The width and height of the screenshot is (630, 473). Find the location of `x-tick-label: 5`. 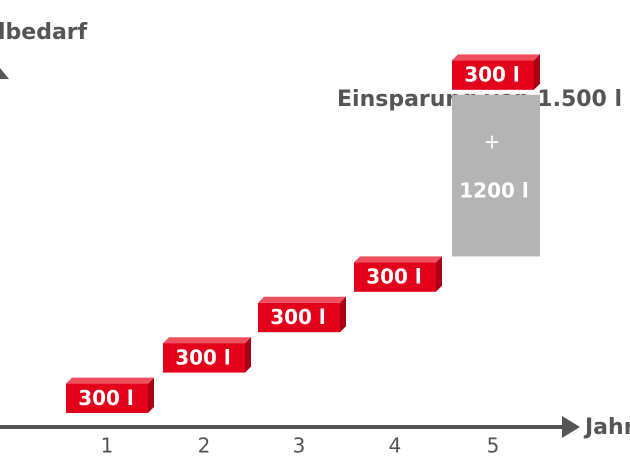

x-tick-label: 5 is located at coordinates (493, 446).